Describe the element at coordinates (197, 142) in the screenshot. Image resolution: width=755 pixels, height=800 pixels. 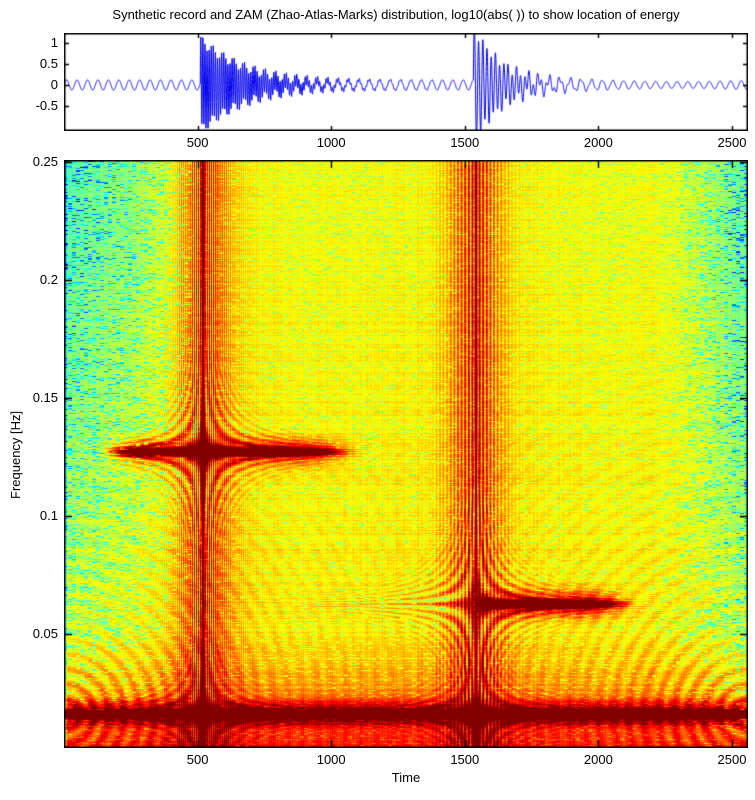
I see `wave-x-tick-label-500: 500` at that location.